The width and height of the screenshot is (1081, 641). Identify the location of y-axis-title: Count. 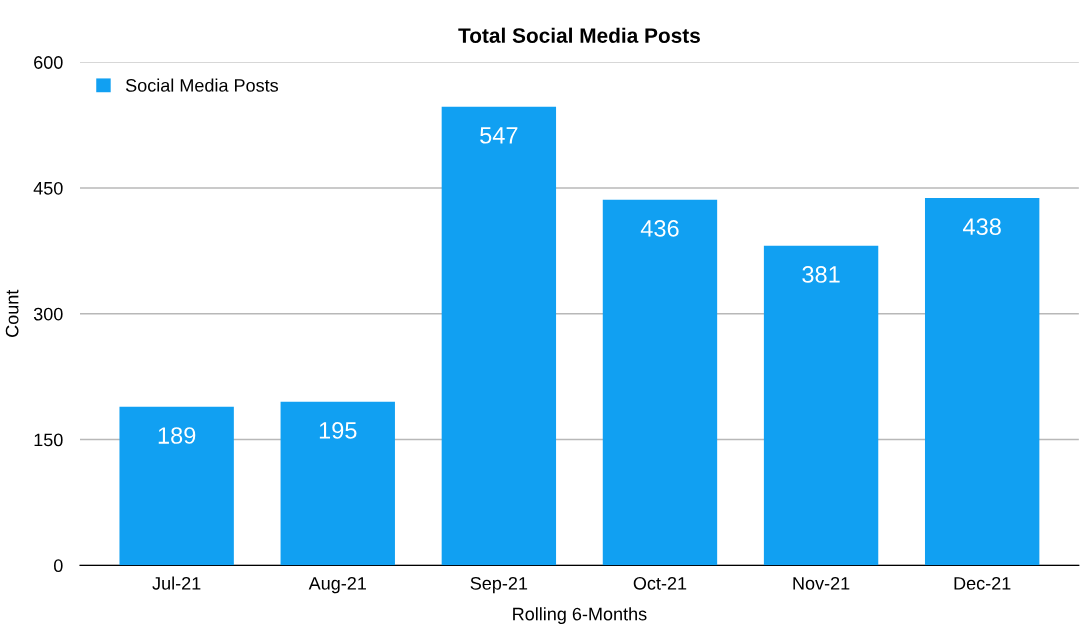
(12, 313).